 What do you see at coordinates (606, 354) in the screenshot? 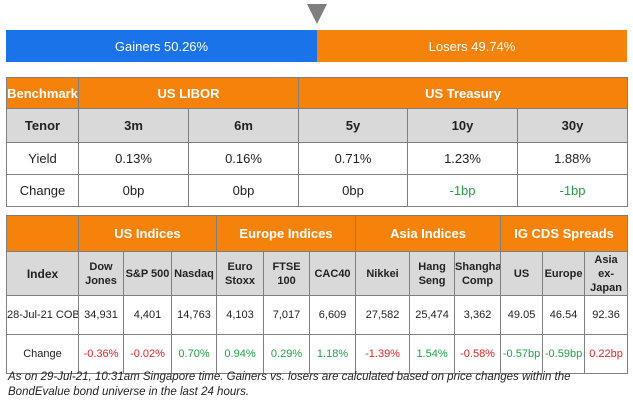
I see `index-change: 0.22bp` at bounding box center [606, 354].